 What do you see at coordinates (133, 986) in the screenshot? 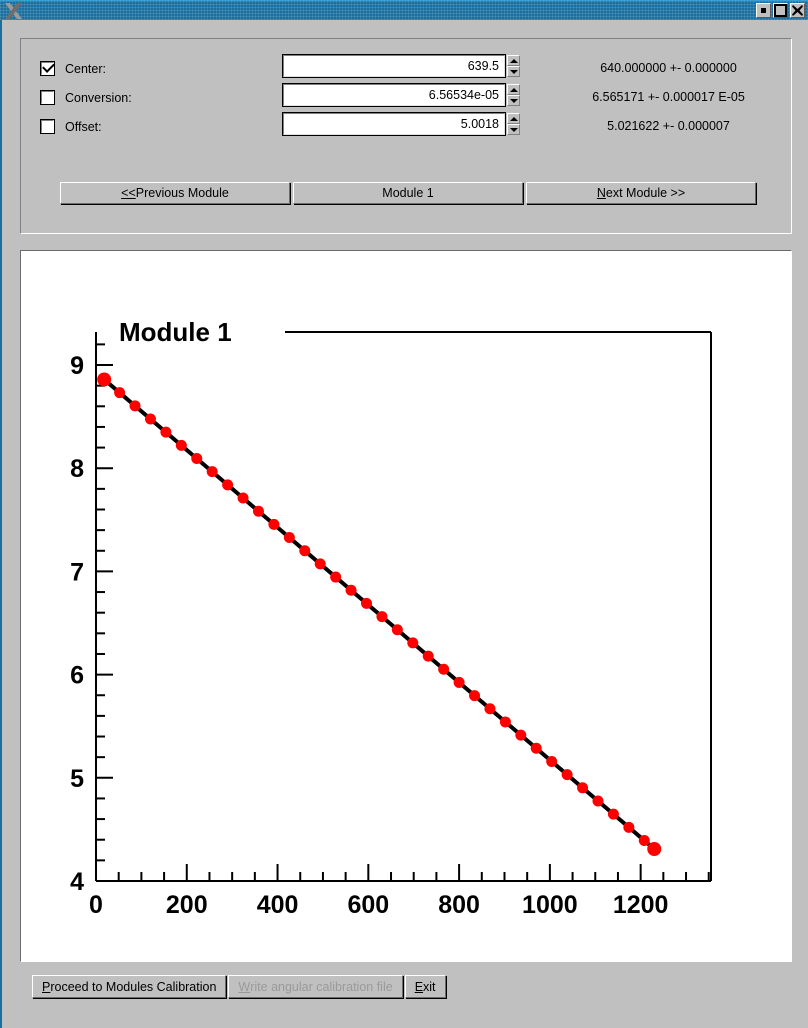
I see `proceed-label: roceed to Modules Calibration` at bounding box center [133, 986].